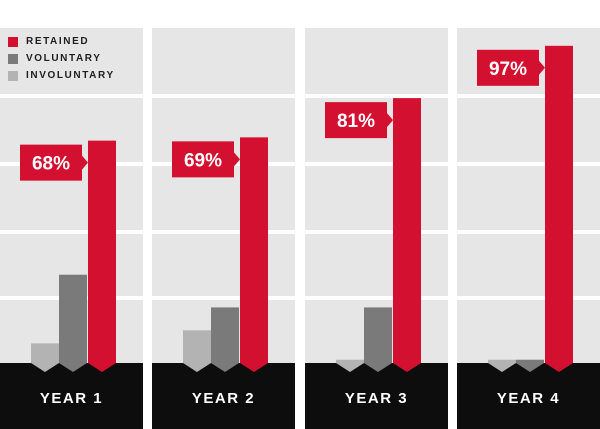  I want to click on legend-item-voluntary: VOLUNTARY, so click(61, 58).